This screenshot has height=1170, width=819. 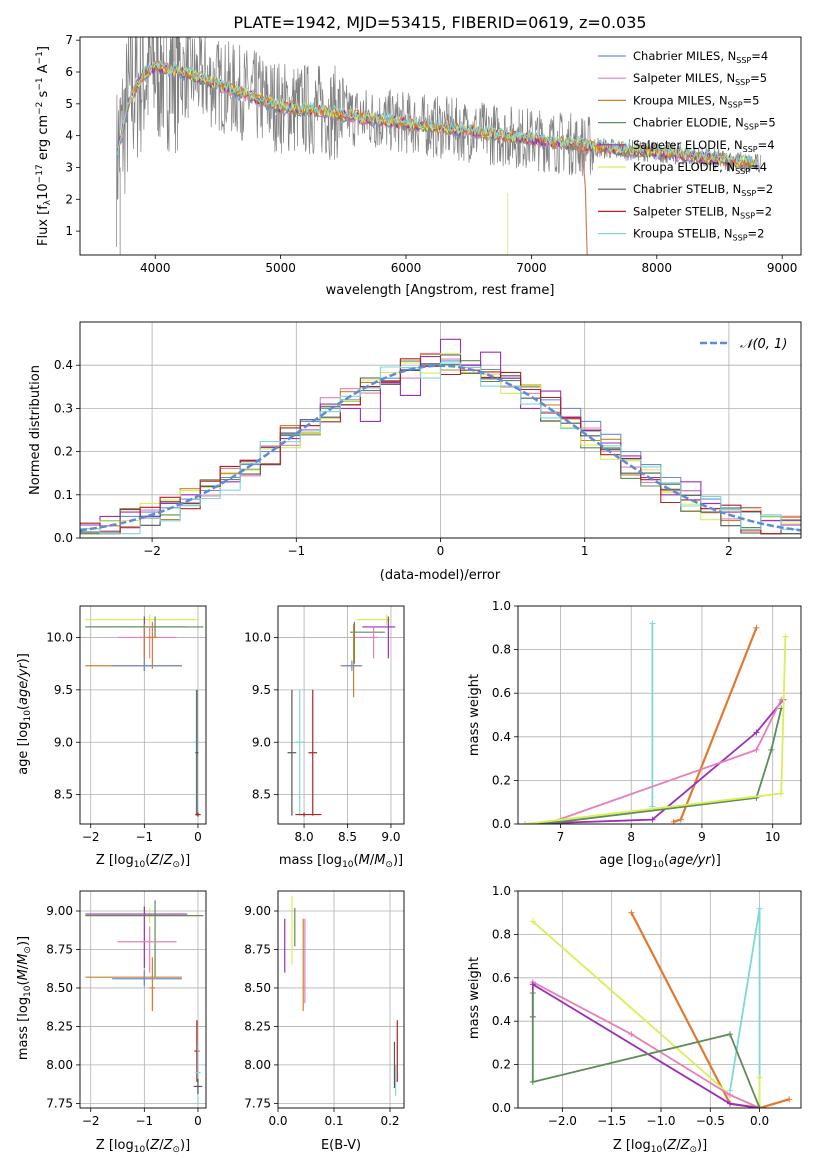 I want to click on x-tick-label: 8, so click(x=631, y=837).